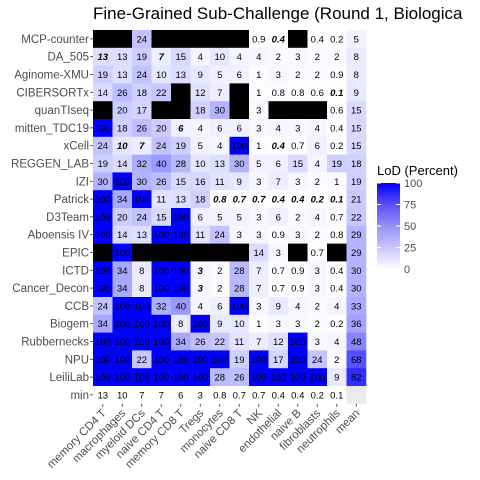 The width and height of the screenshot is (480, 480). I want to click on cell-value-label: 14, so click(122, 164).